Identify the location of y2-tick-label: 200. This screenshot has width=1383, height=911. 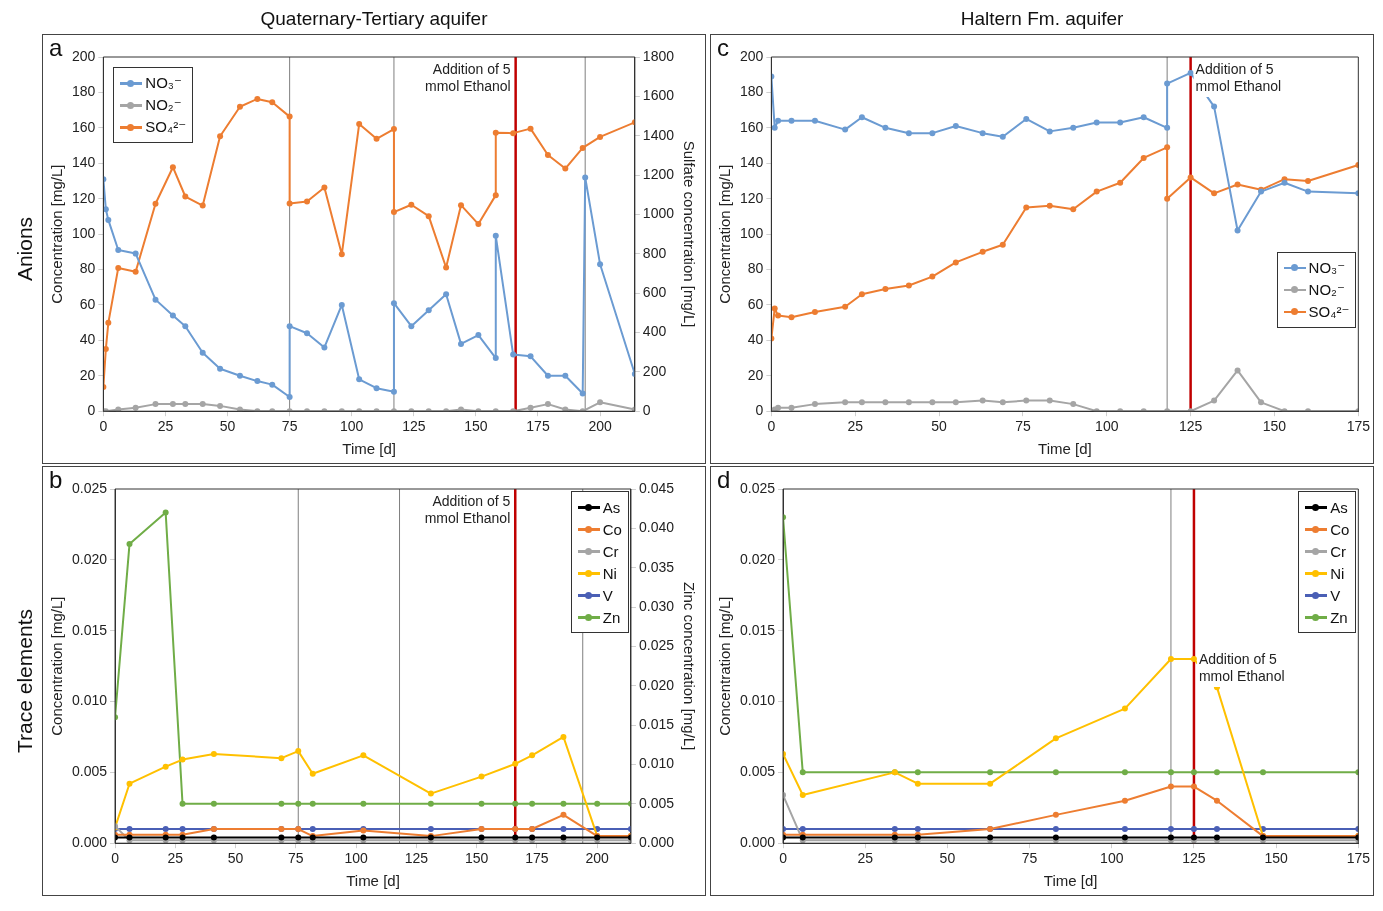
(654, 370).